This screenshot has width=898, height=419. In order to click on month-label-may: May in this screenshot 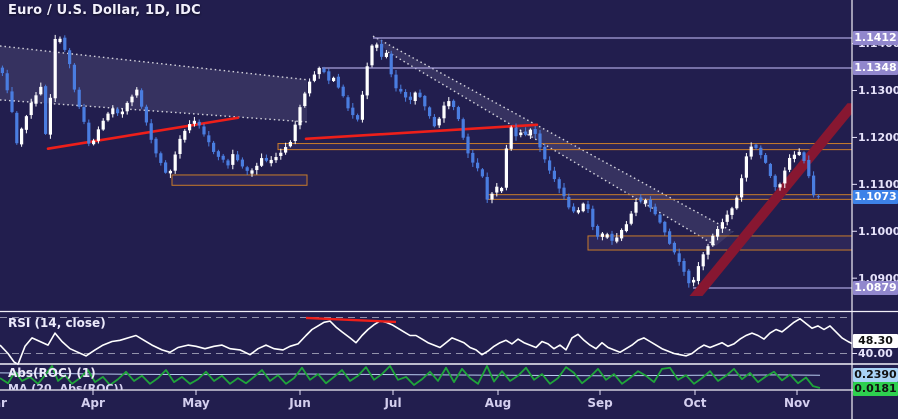, I will do `click(196, 403)`.